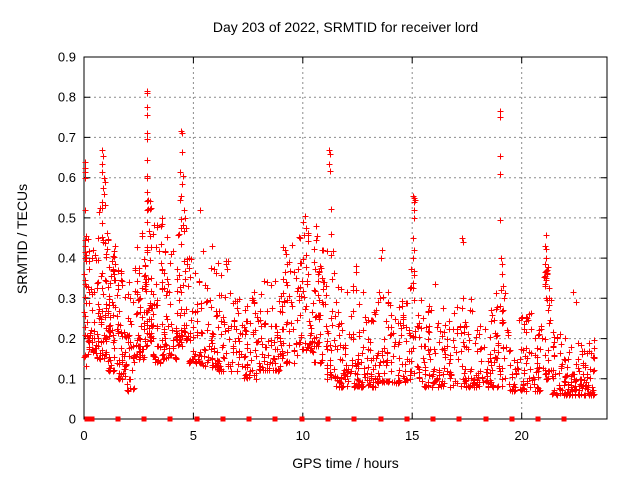 The height and width of the screenshot is (480, 640). I want to click on y-tick-label: 0.3, so click(67, 298).